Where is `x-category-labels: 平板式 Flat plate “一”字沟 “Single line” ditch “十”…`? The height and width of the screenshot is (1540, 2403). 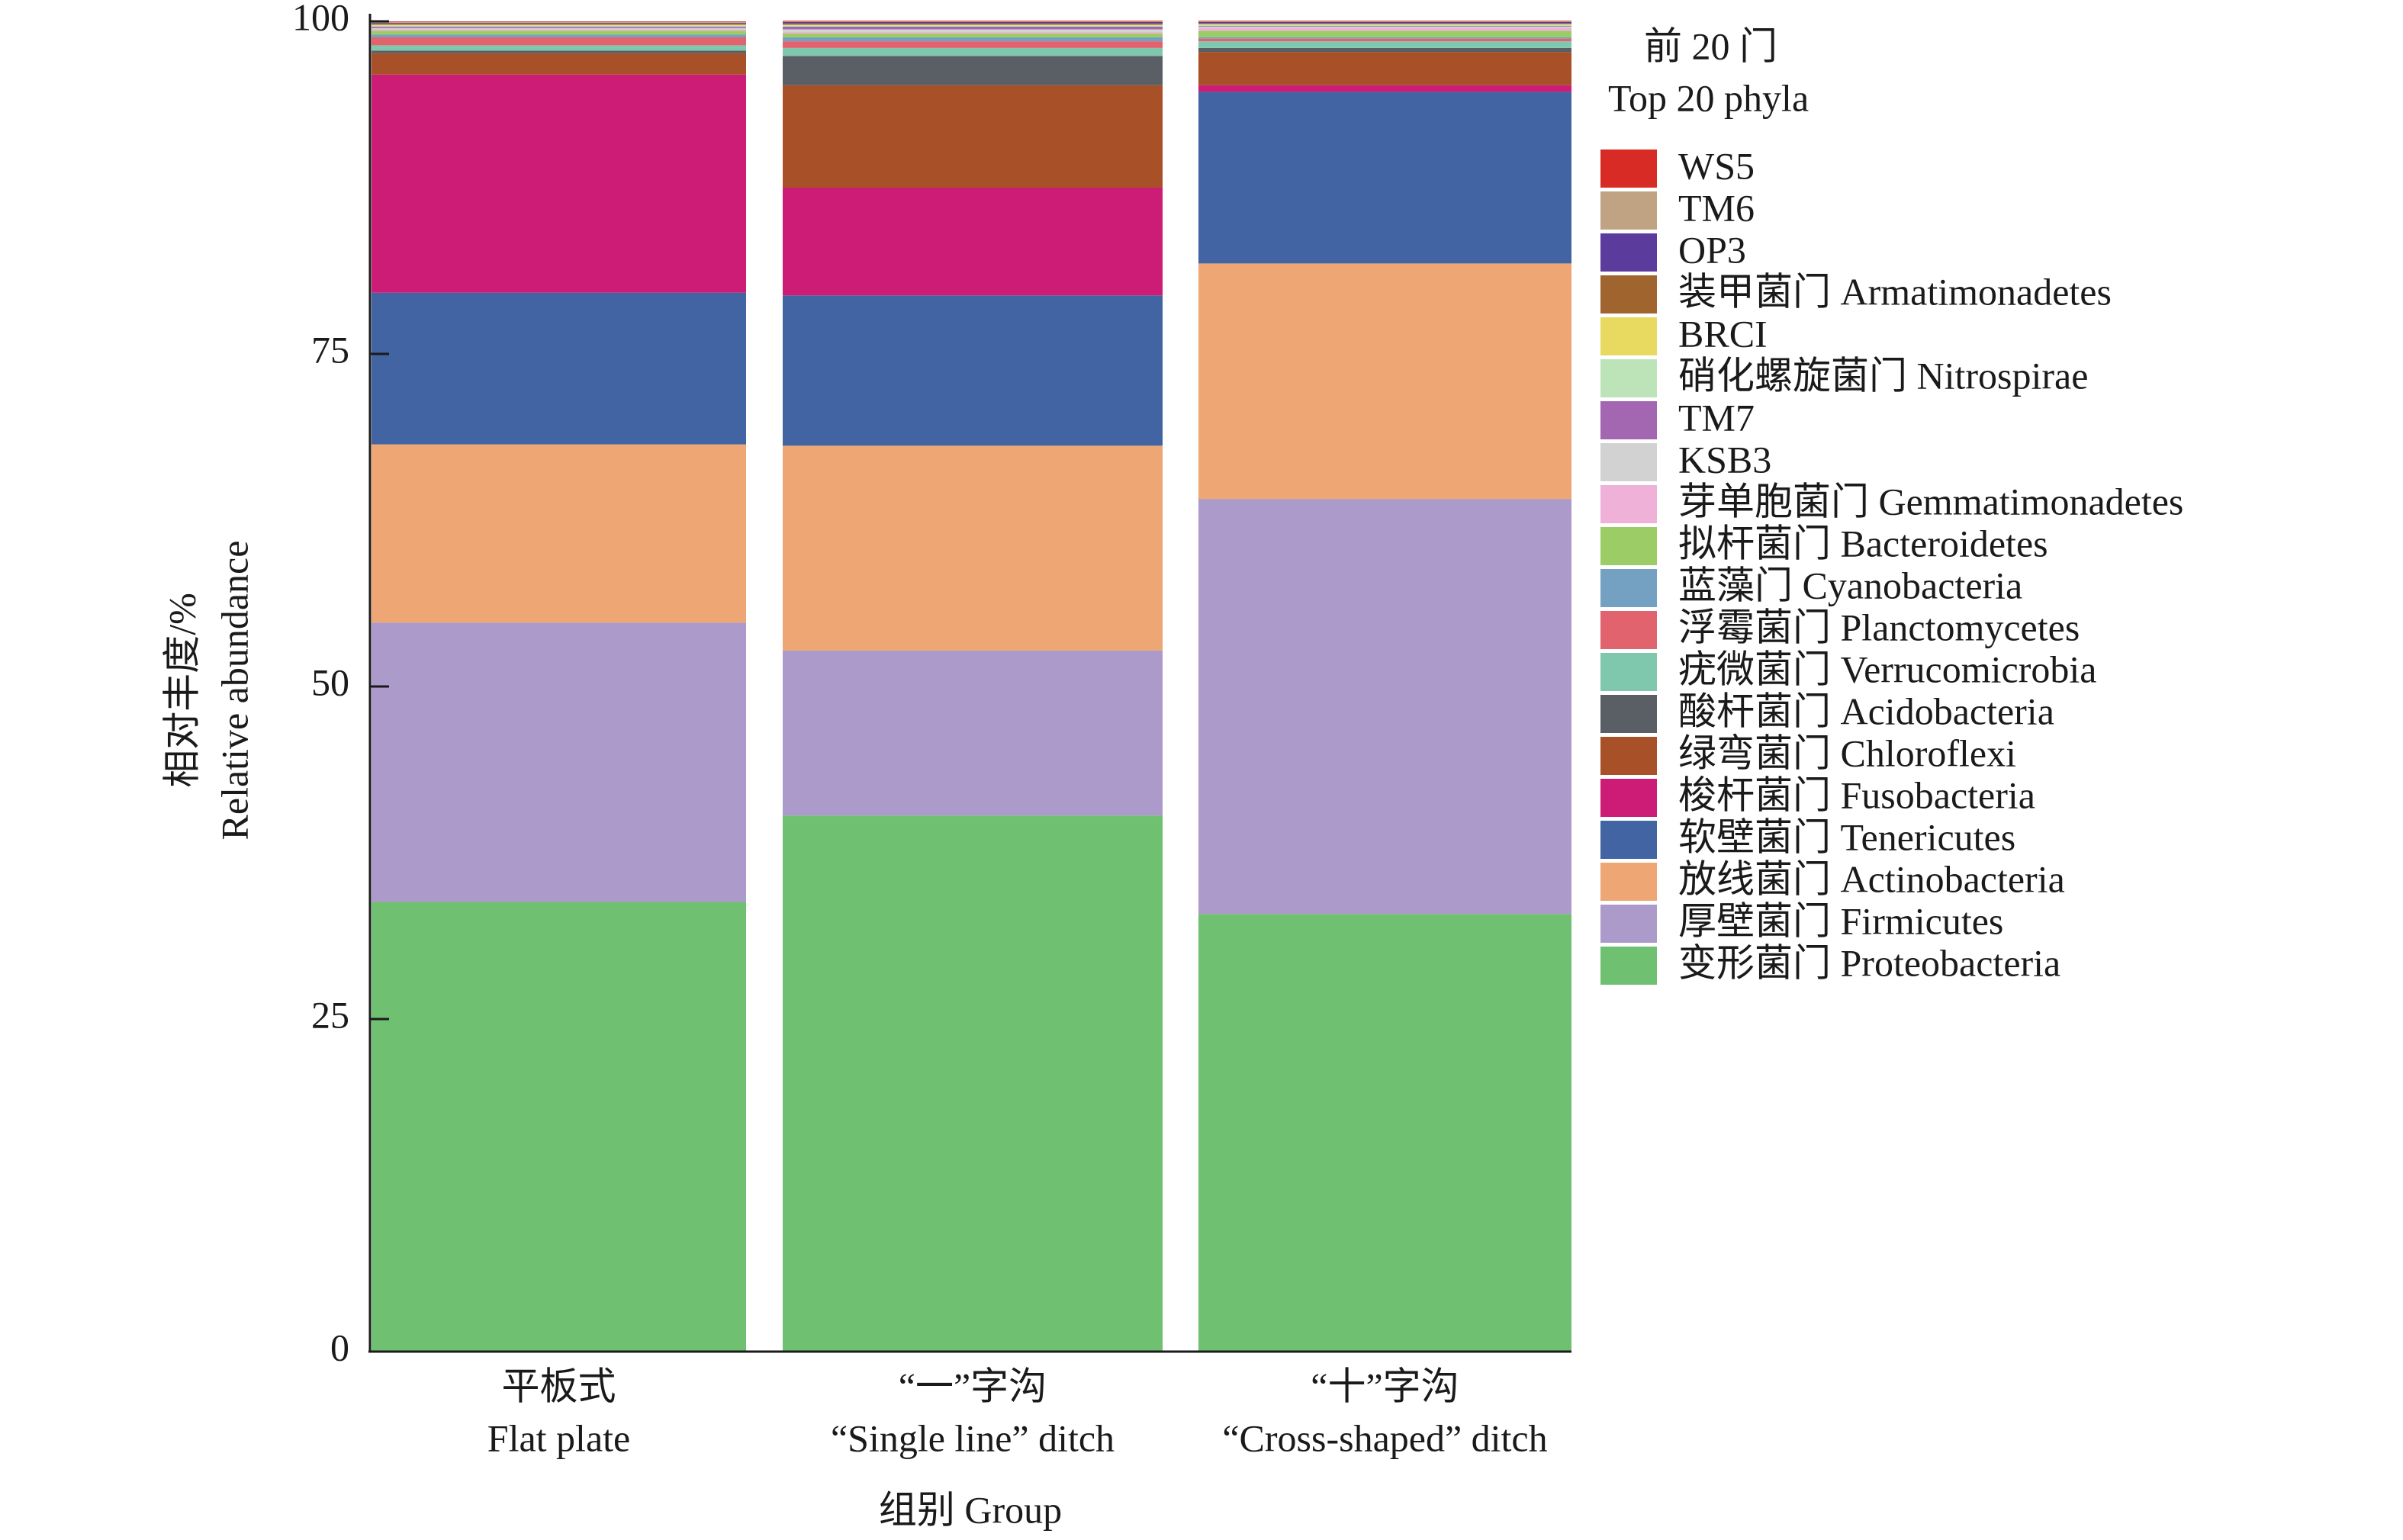
x-category-labels: 平板式 Flat plate “一”字沟 “Single line” ditch “十”… is located at coordinates (1018, 1412).